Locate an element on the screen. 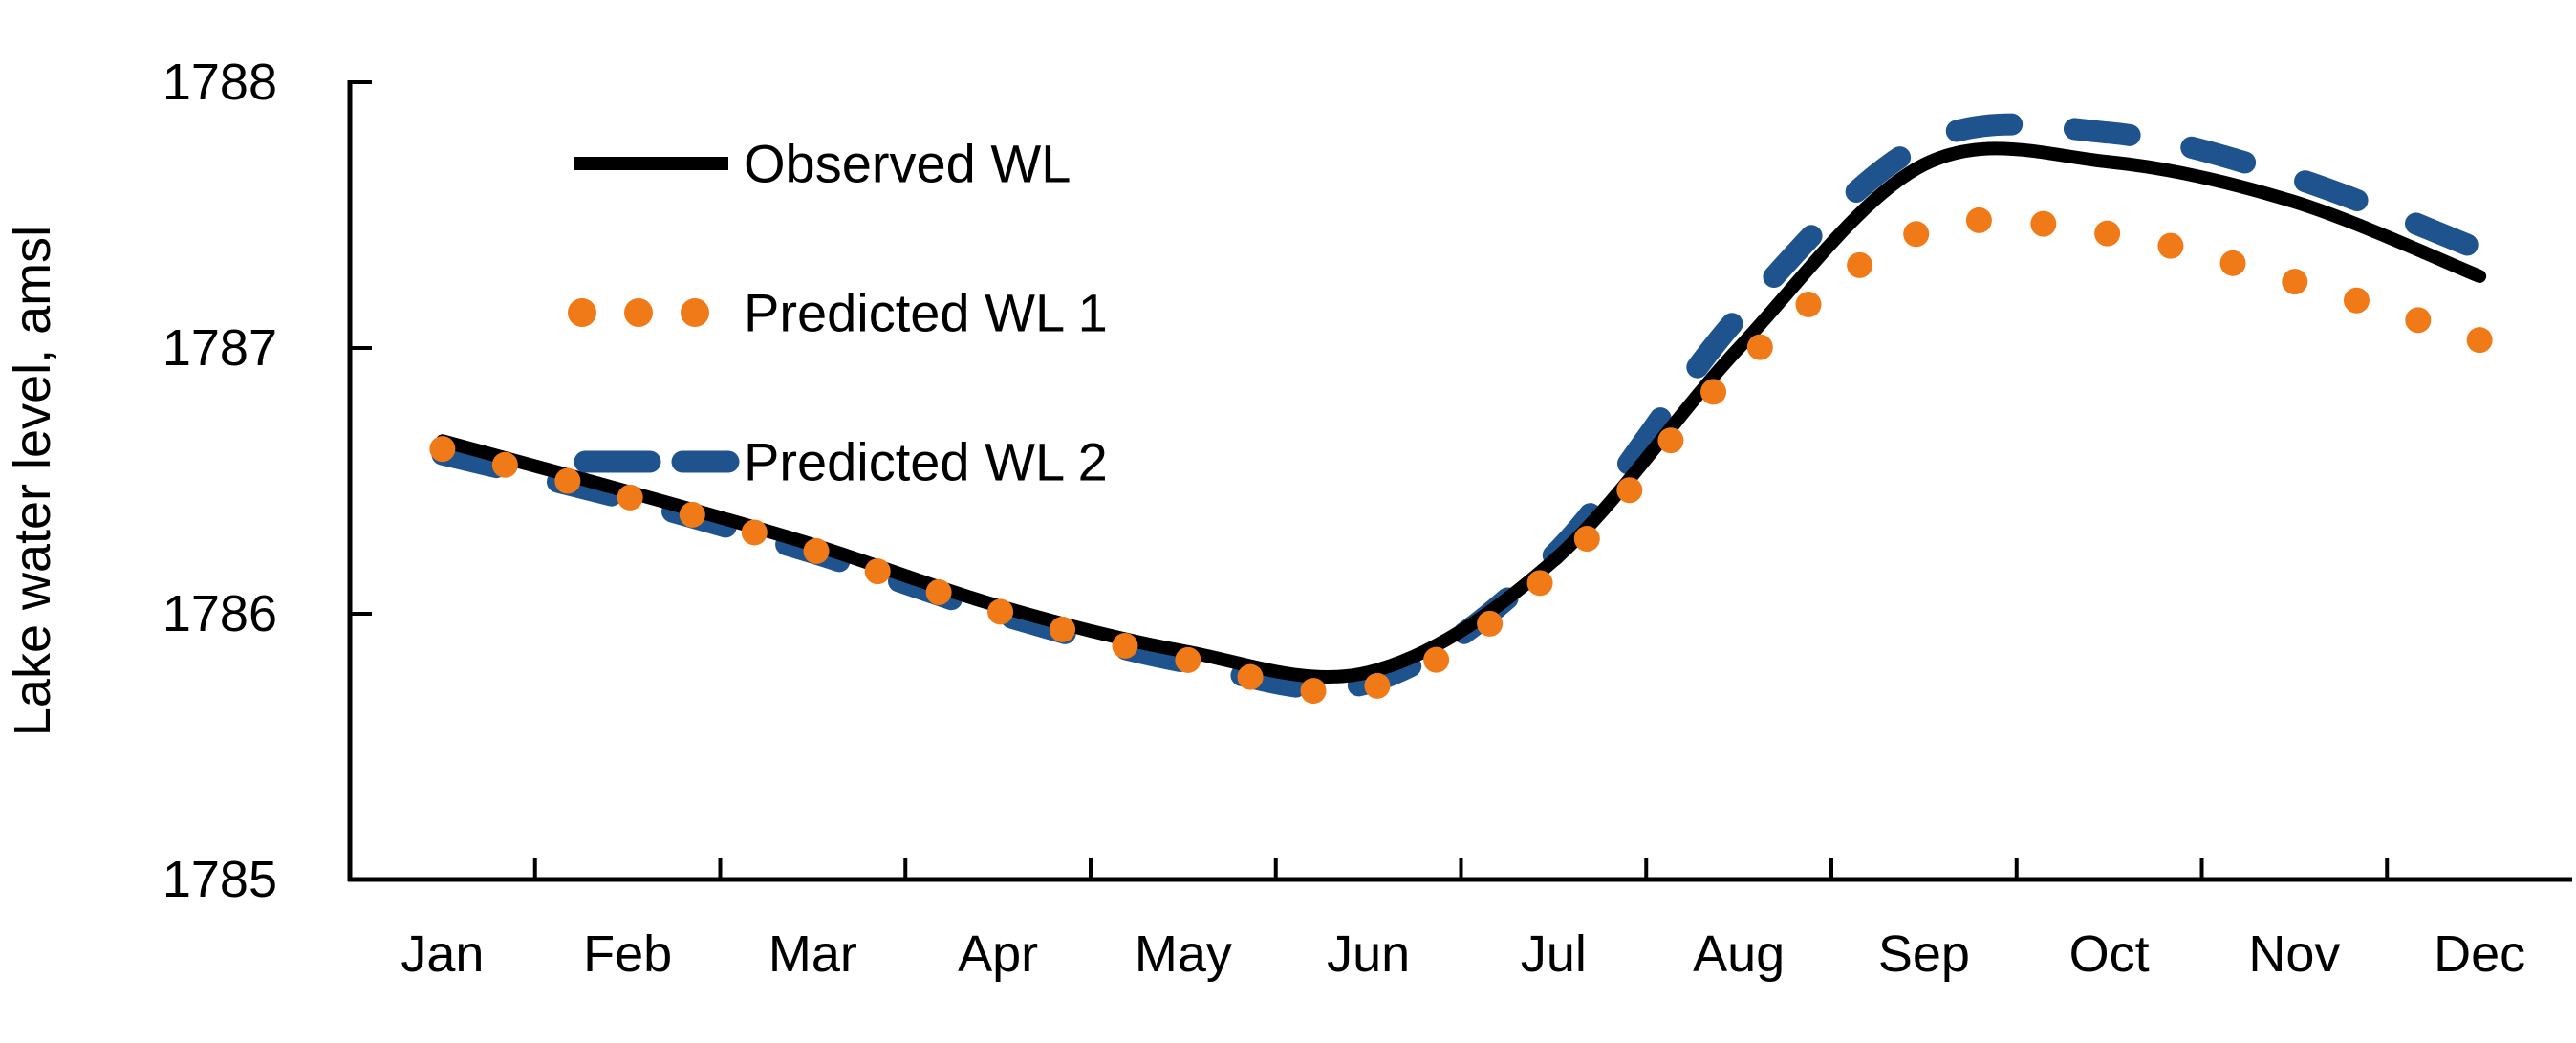 This screenshot has width=2576, height=1043. x-tick-label: Feb is located at coordinates (627, 954).